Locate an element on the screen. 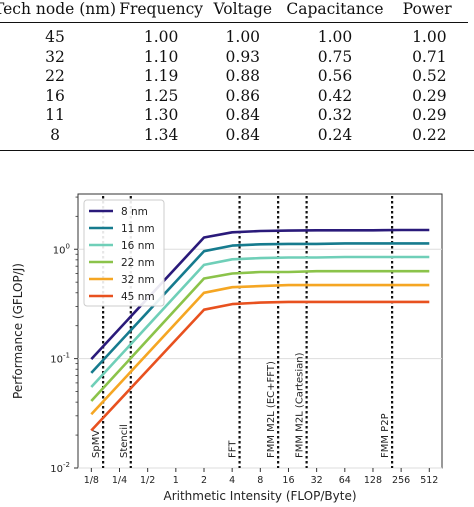 This screenshot has width=474, height=507. table-cell: 1.34 is located at coordinates (161, 134).